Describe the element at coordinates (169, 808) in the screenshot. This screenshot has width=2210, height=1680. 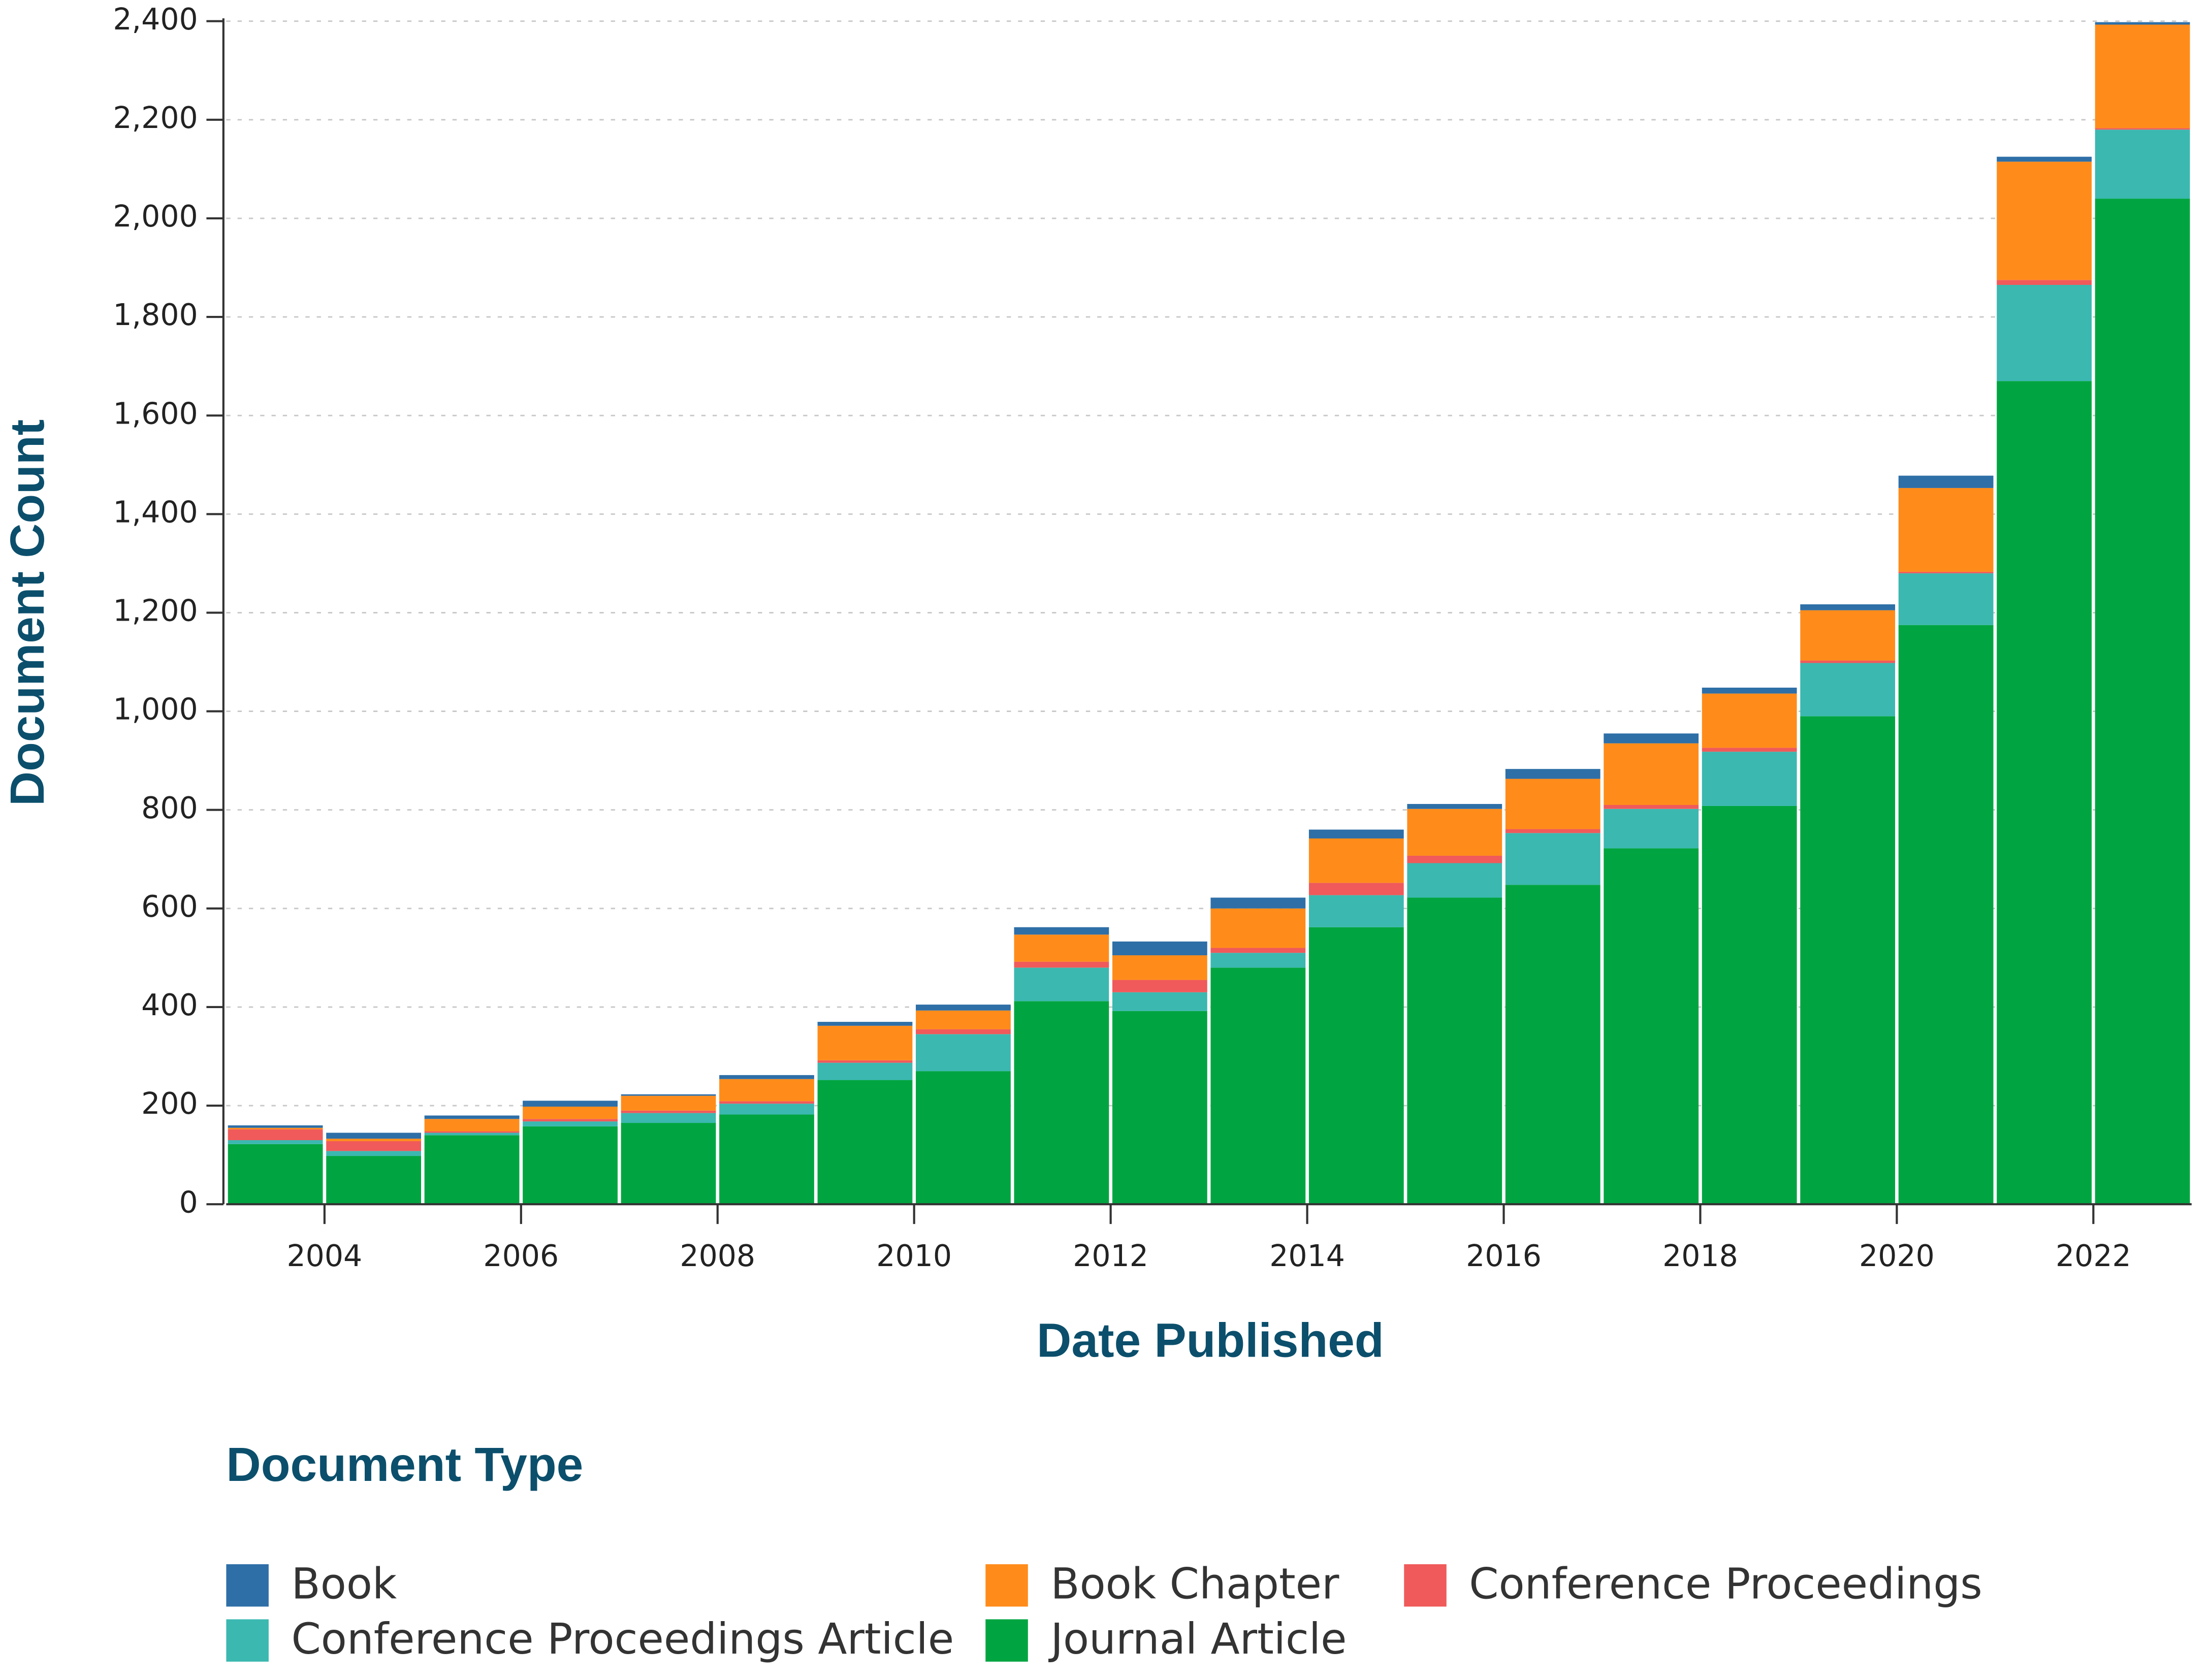
I see `y-tick-label: 800` at that location.